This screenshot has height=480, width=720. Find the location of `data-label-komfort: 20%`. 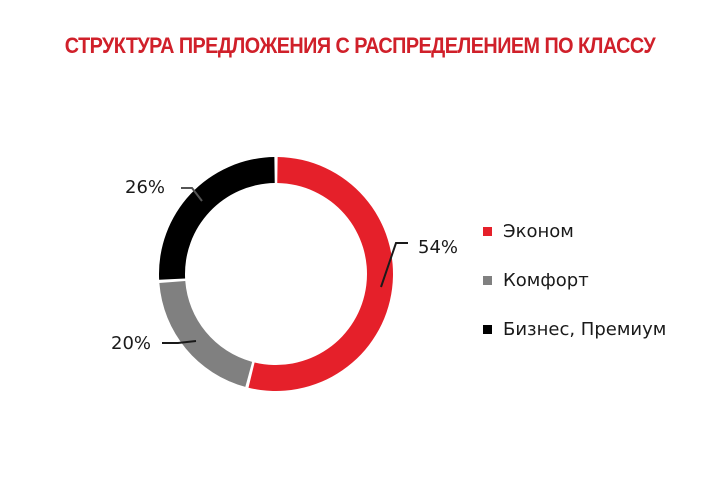

data-label-komfort: 20% is located at coordinates (131, 343).